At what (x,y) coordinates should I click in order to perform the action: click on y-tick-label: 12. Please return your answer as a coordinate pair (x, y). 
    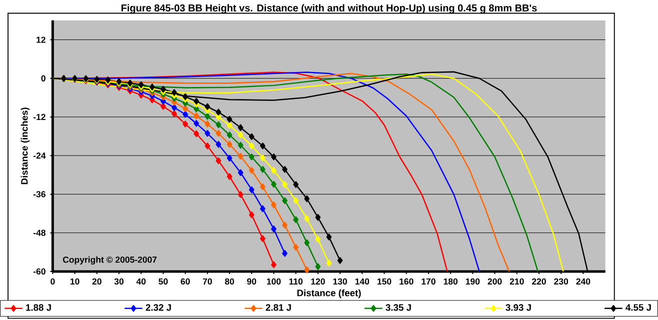
    Looking at the image, I should click on (41, 39).